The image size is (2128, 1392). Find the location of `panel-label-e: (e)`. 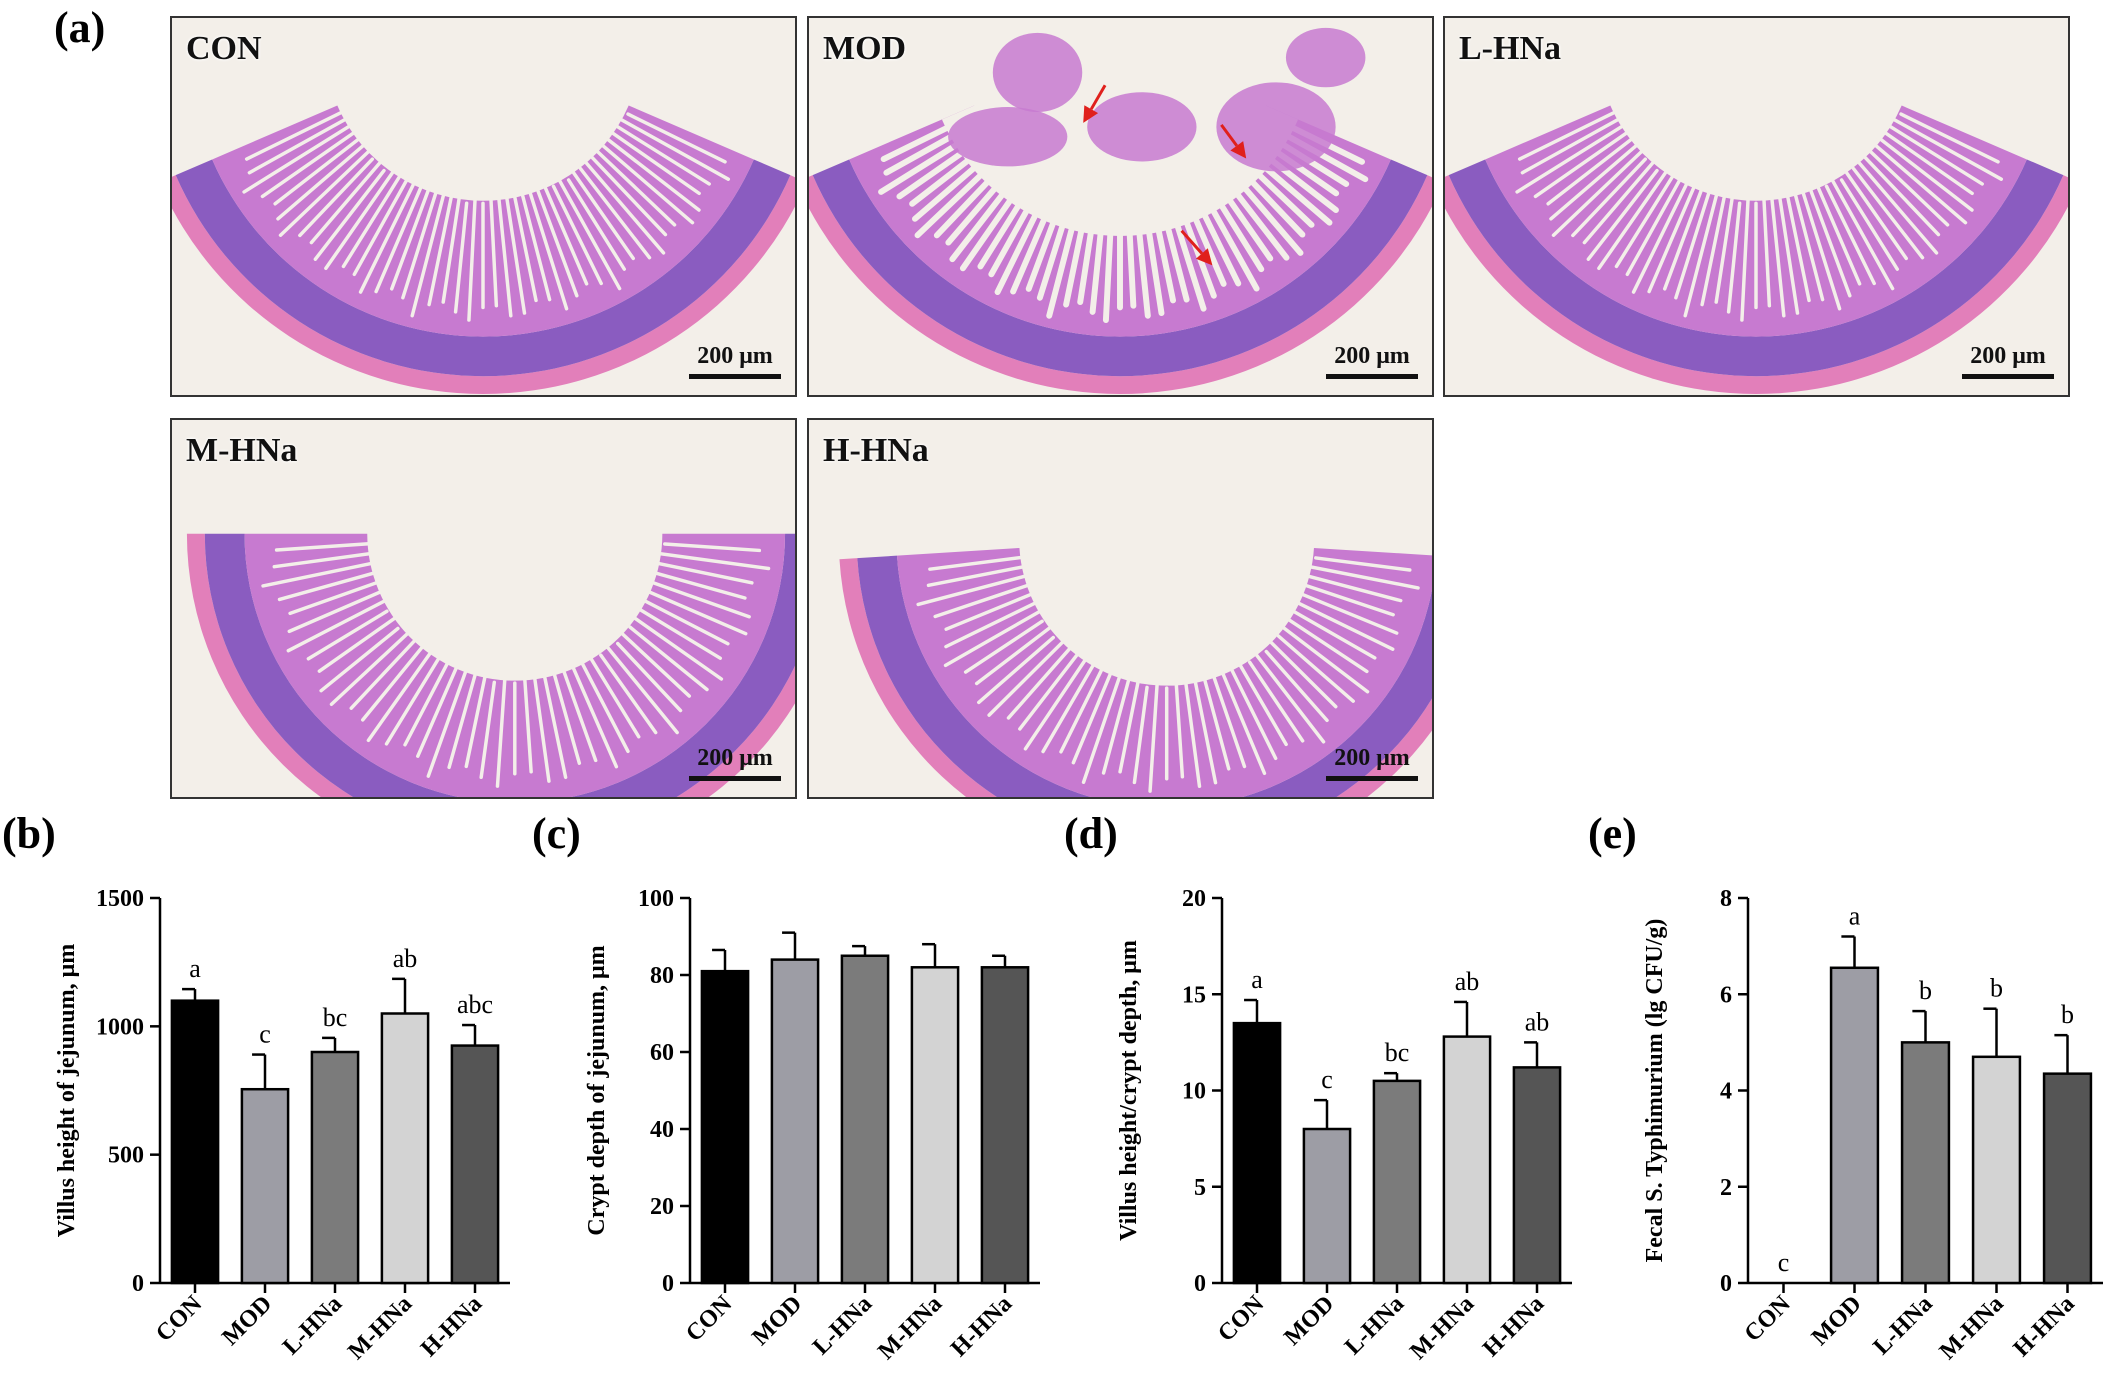

panel-label-e: (e) is located at coordinates (1612, 833).